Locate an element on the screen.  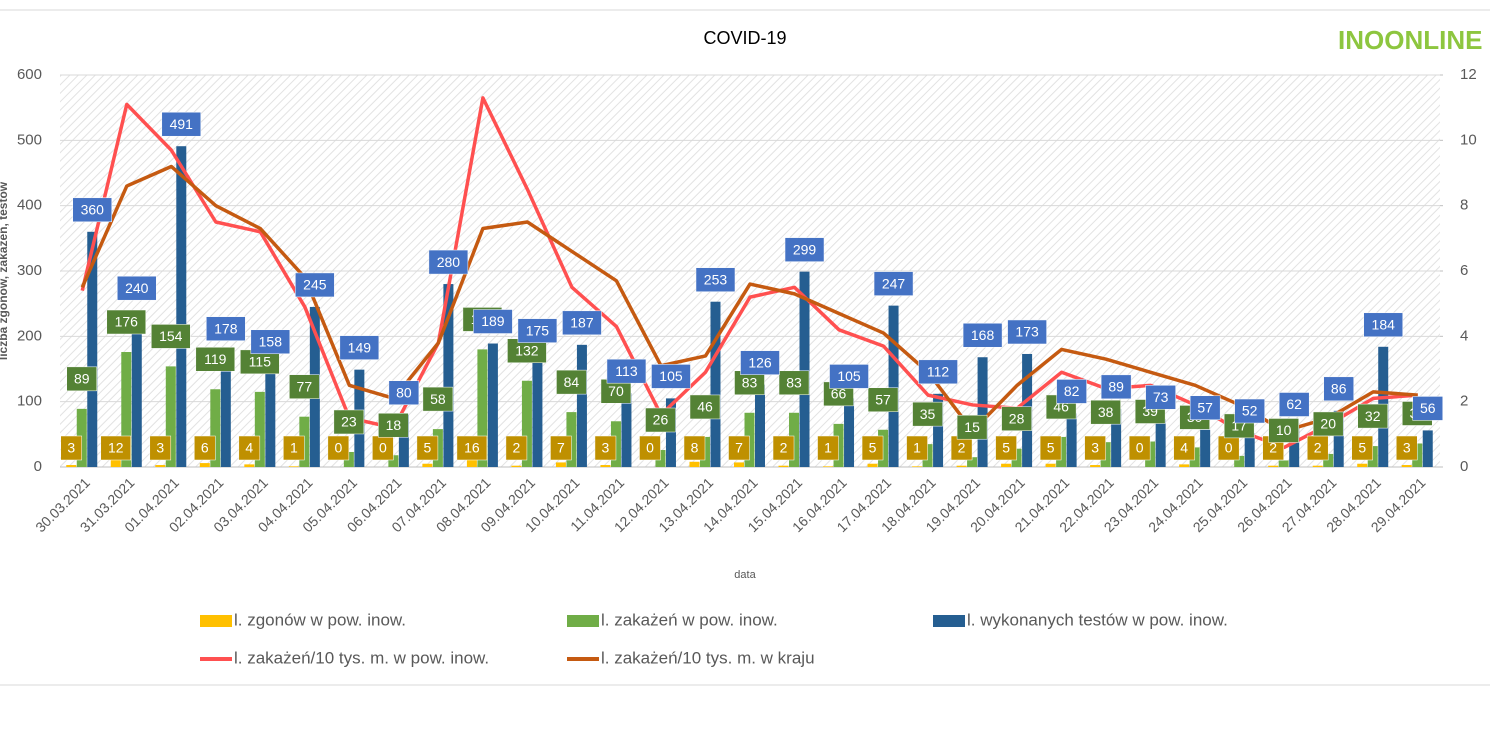
data-label: 8 is located at coordinates (695, 448).